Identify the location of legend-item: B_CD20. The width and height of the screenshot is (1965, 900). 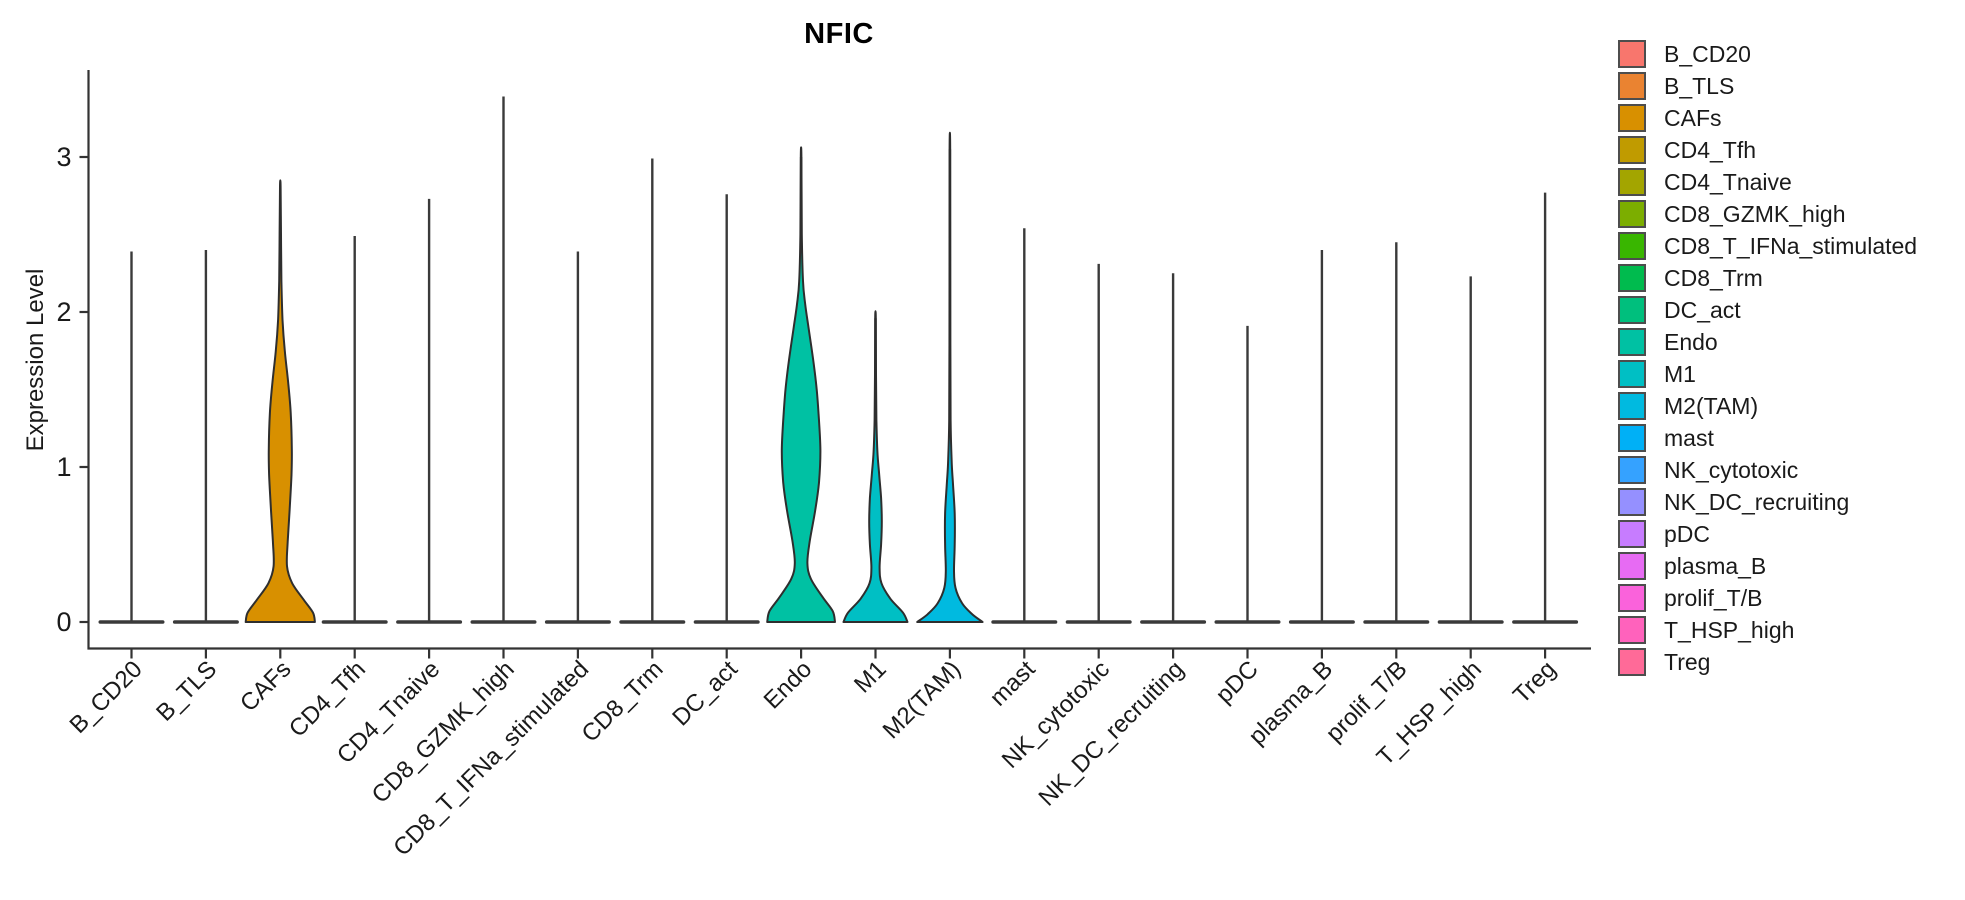
(1767, 54).